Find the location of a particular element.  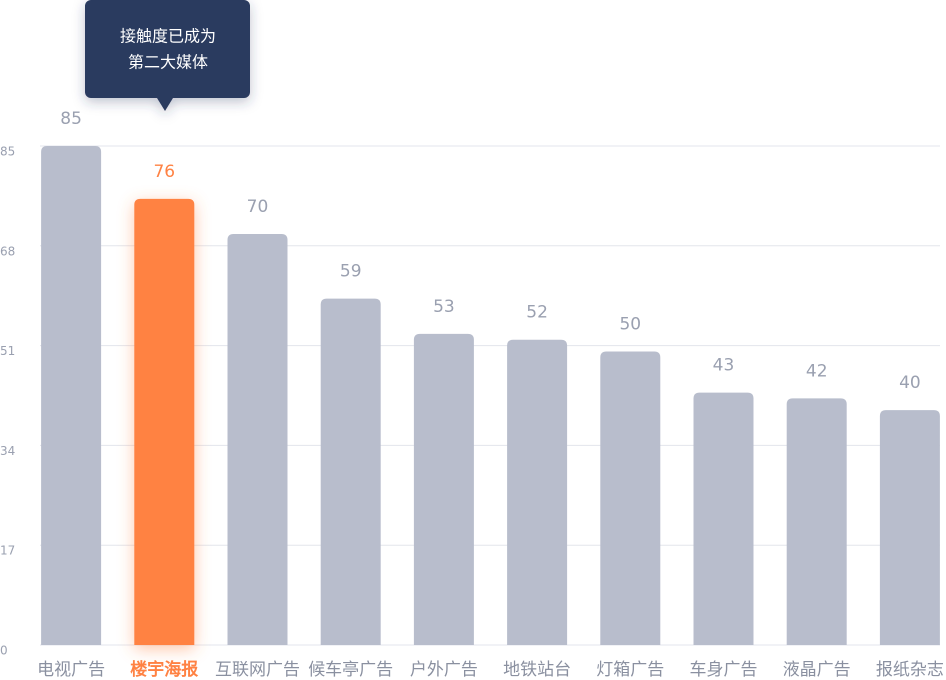

value-label: 59 is located at coordinates (351, 272).